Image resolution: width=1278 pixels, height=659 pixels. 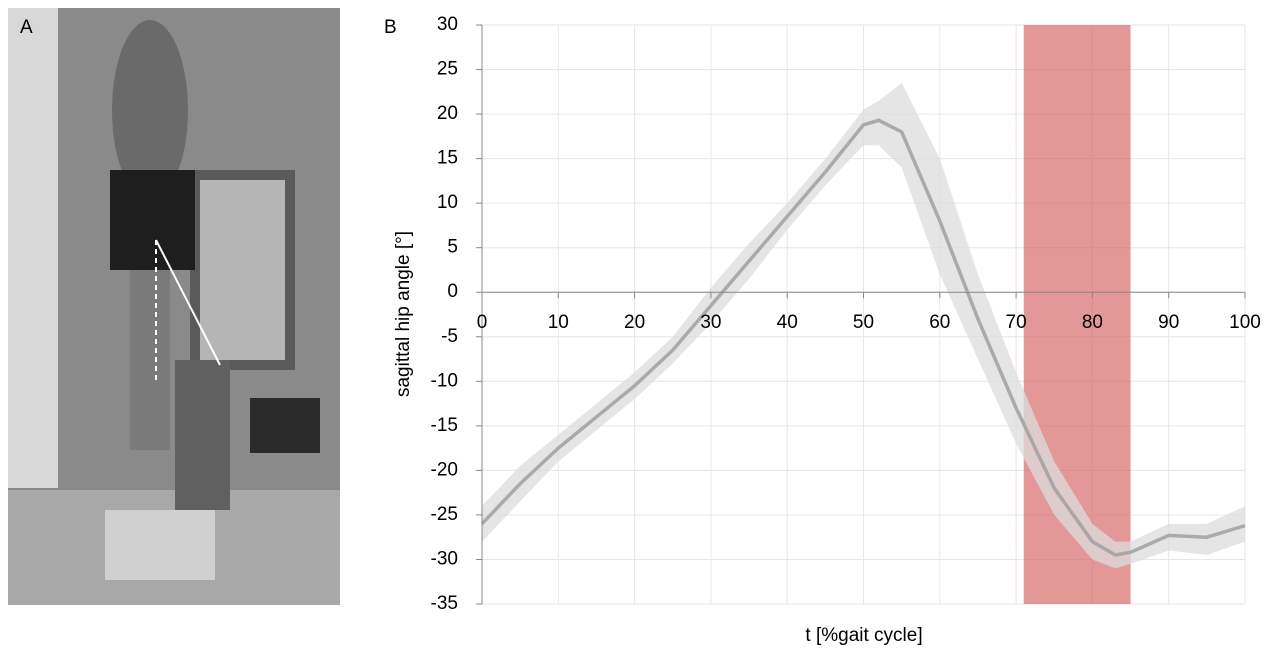 I want to click on y-tick-label: -30, so click(x=444, y=558).